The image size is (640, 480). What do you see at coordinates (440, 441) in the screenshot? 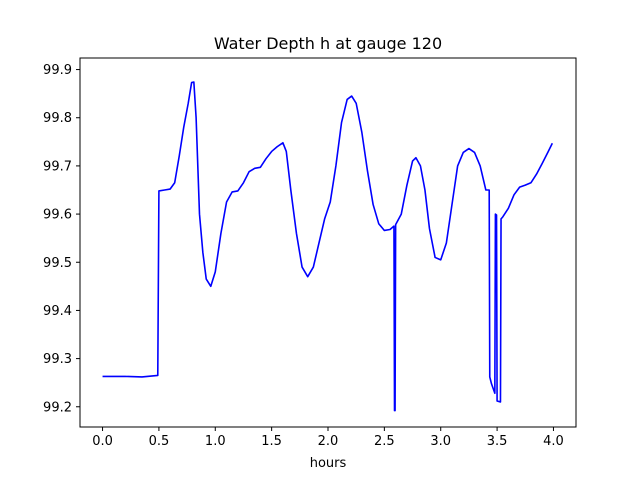
I see `x-tick-label: 3.0` at bounding box center [440, 441].